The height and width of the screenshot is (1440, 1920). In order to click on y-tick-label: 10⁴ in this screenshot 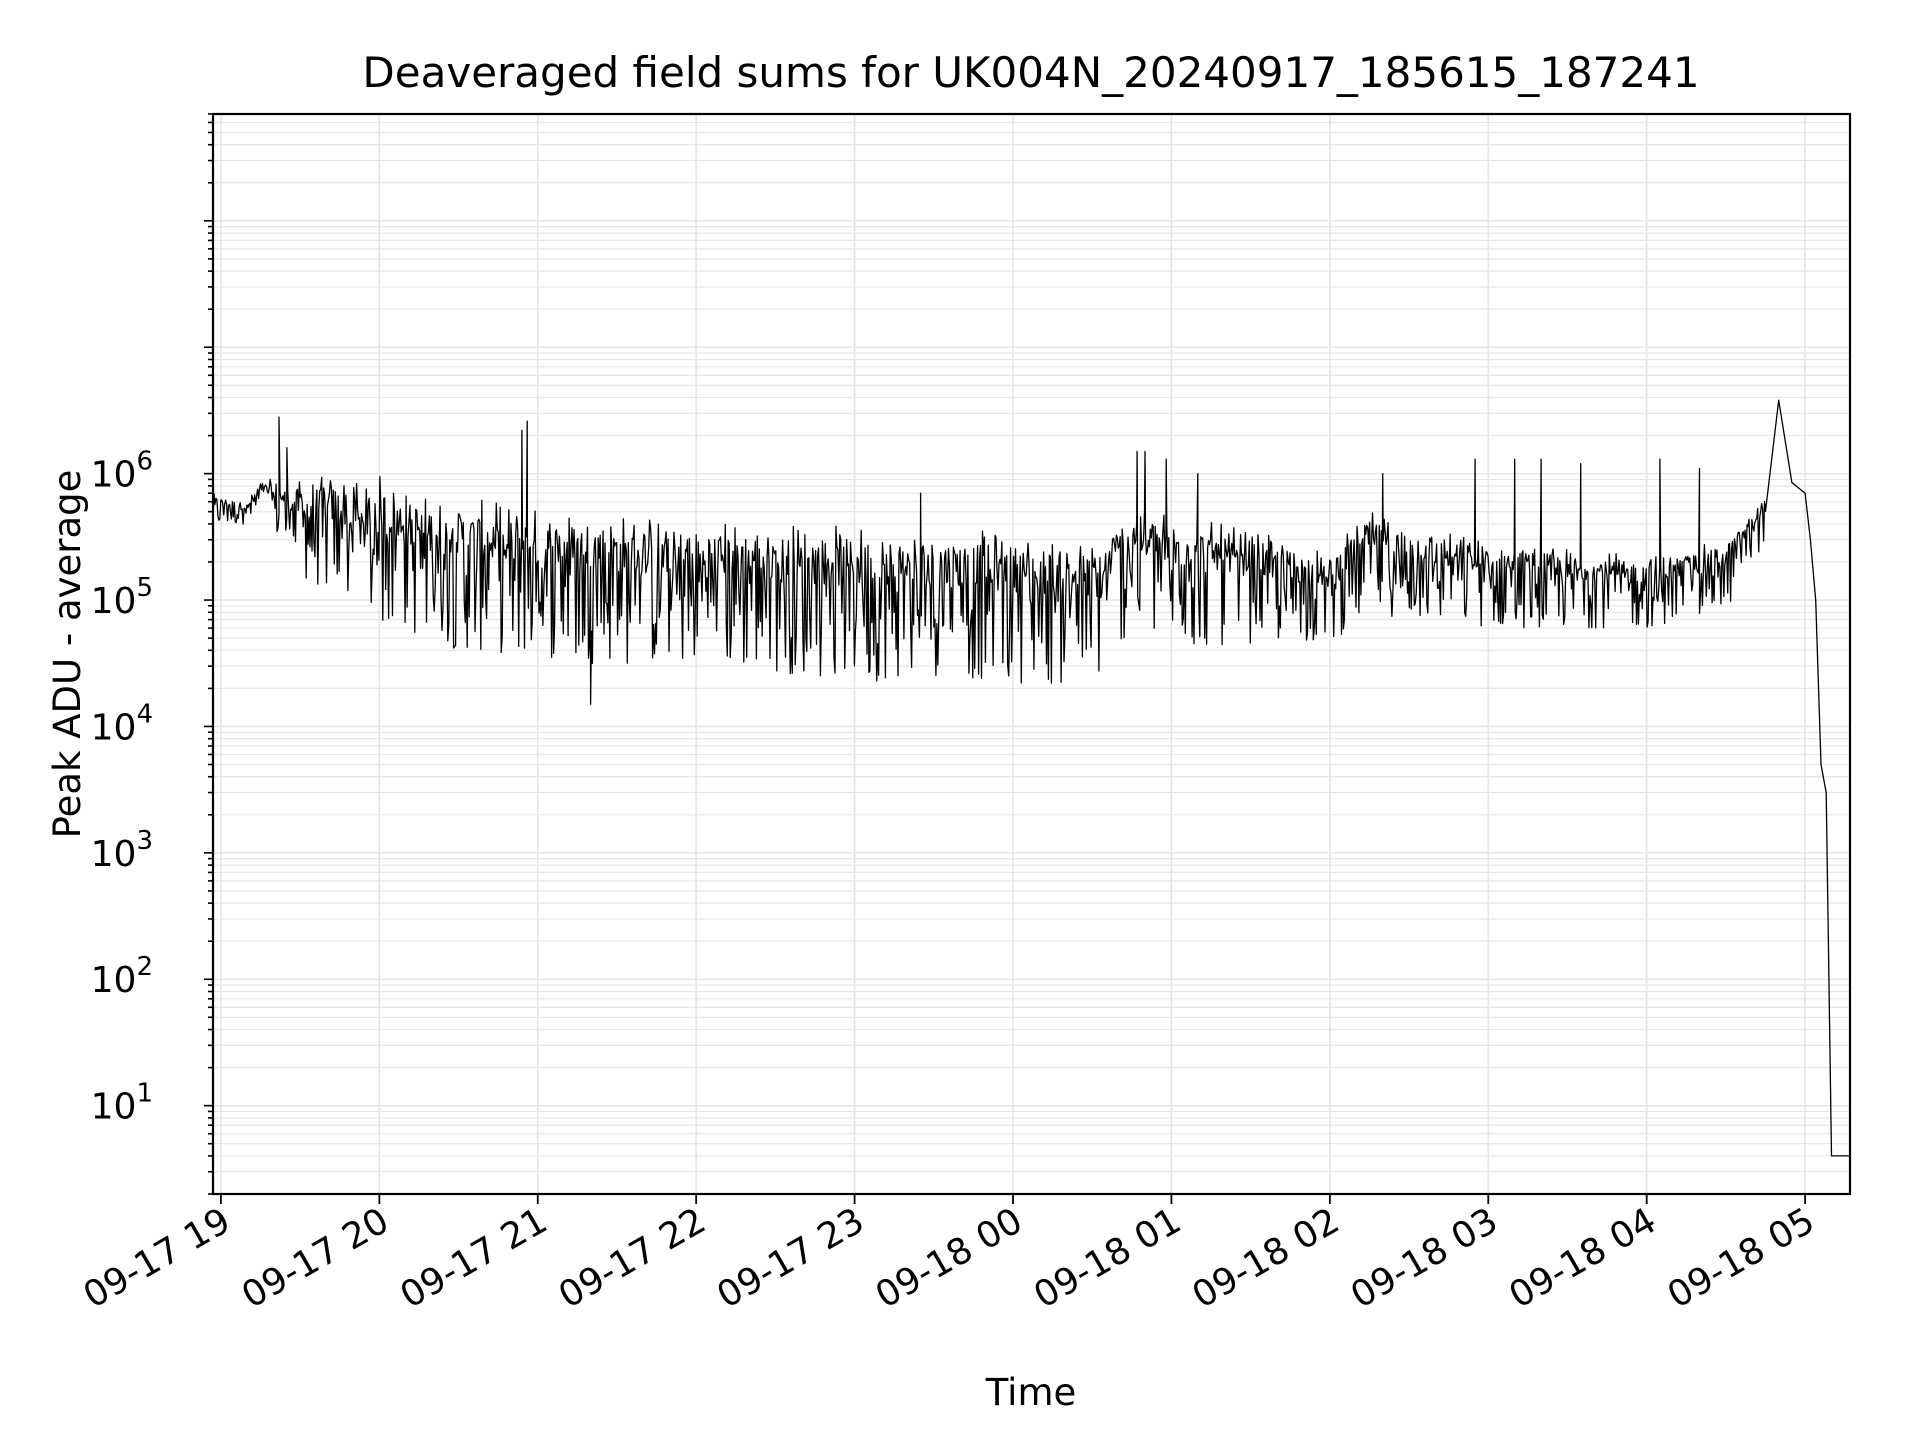, I will do `click(122, 723)`.